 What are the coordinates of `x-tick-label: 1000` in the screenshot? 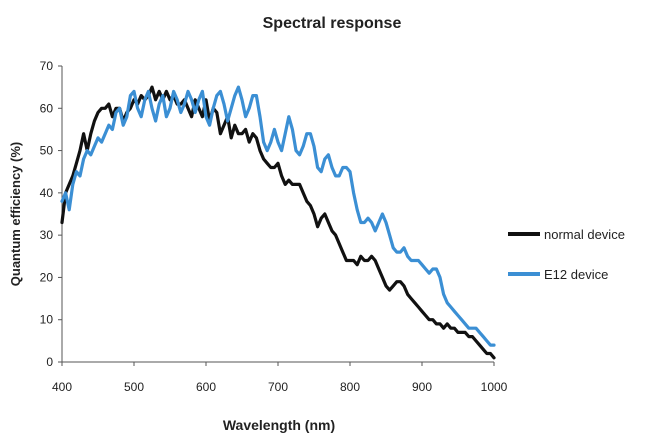 It's located at (494, 387).